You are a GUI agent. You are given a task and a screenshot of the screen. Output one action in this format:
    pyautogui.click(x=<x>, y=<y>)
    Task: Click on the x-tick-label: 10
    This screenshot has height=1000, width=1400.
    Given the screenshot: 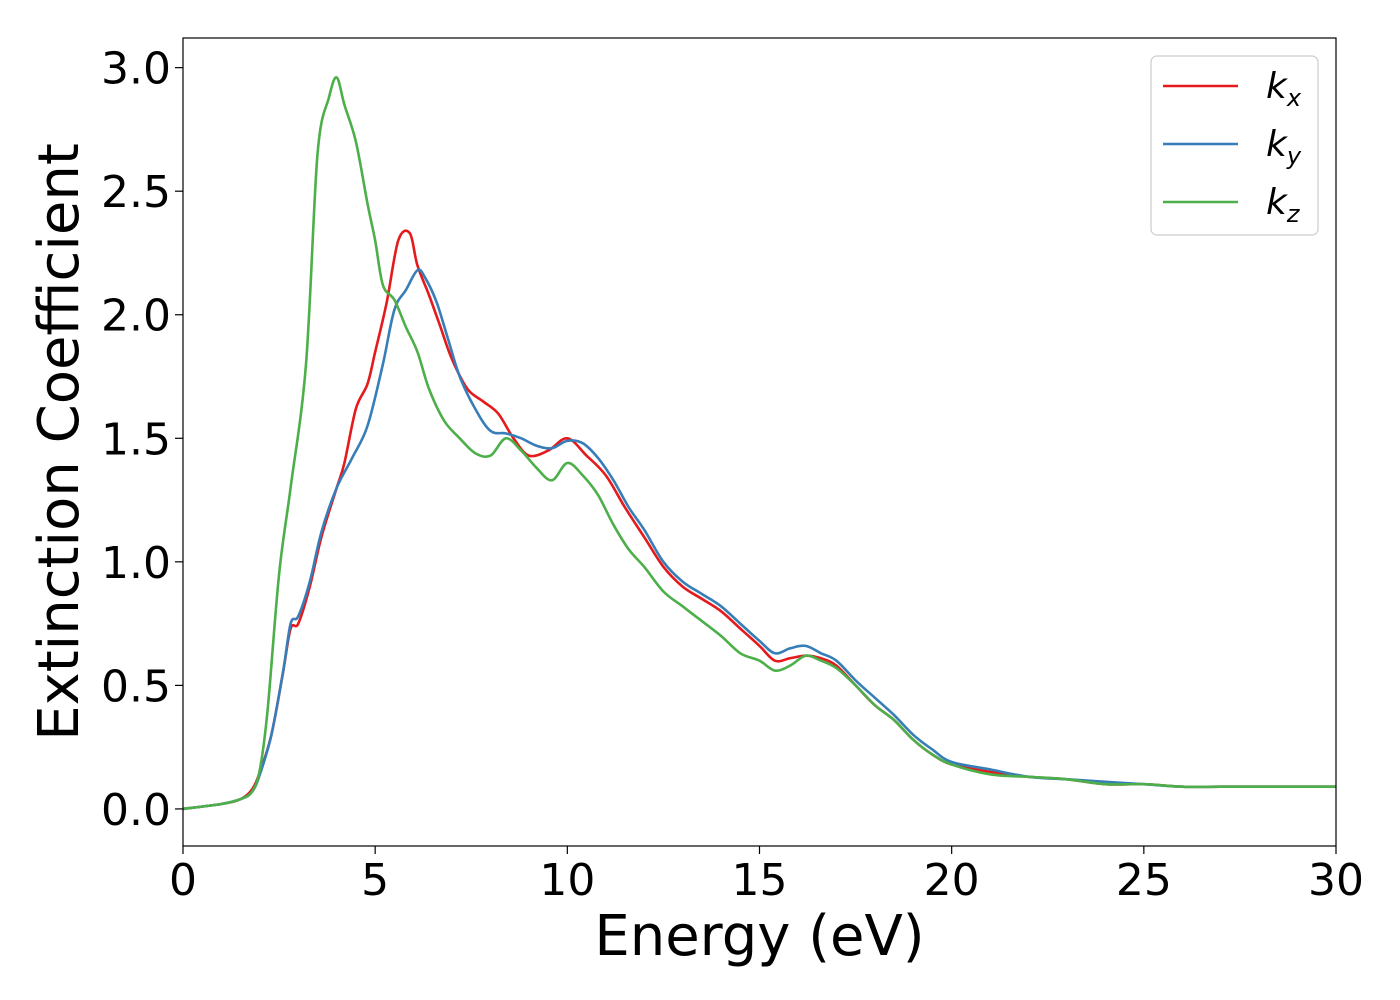 What is the action you would take?
    pyautogui.click(x=567, y=880)
    